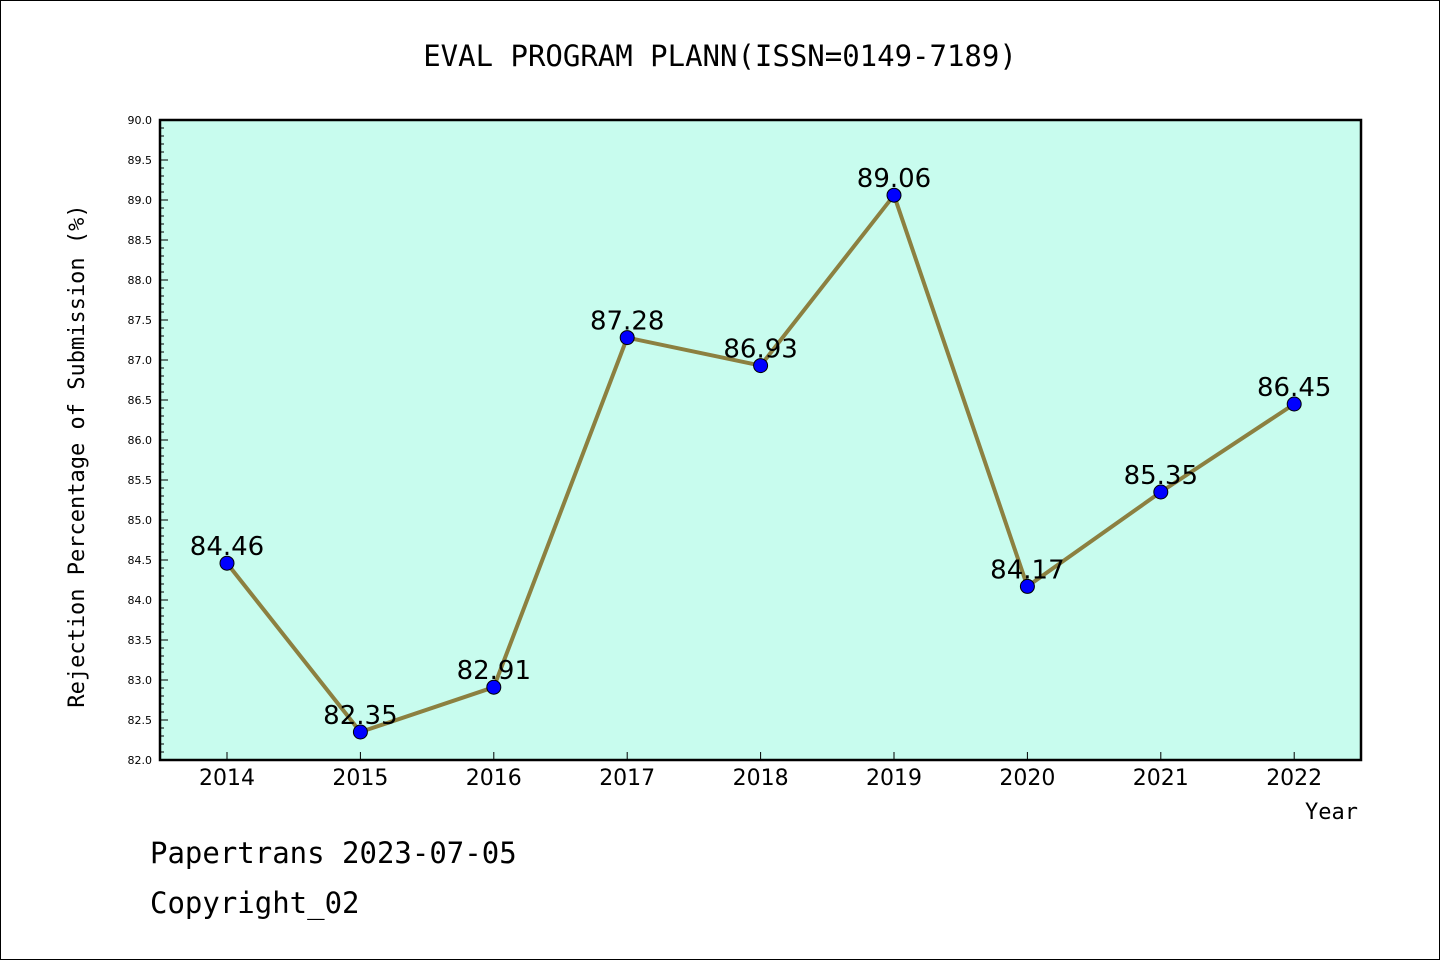  Describe the element at coordinates (720, 56) in the screenshot. I see `chart-title: EVAL PROGRAM PLANN(ISSN=0149-7189)` at that location.